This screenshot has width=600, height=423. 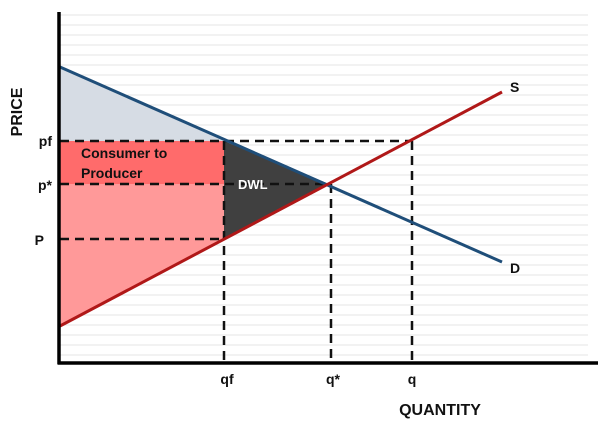 What do you see at coordinates (514, 87) in the screenshot?
I see `label-supply: S` at bounding box center [514, 87].